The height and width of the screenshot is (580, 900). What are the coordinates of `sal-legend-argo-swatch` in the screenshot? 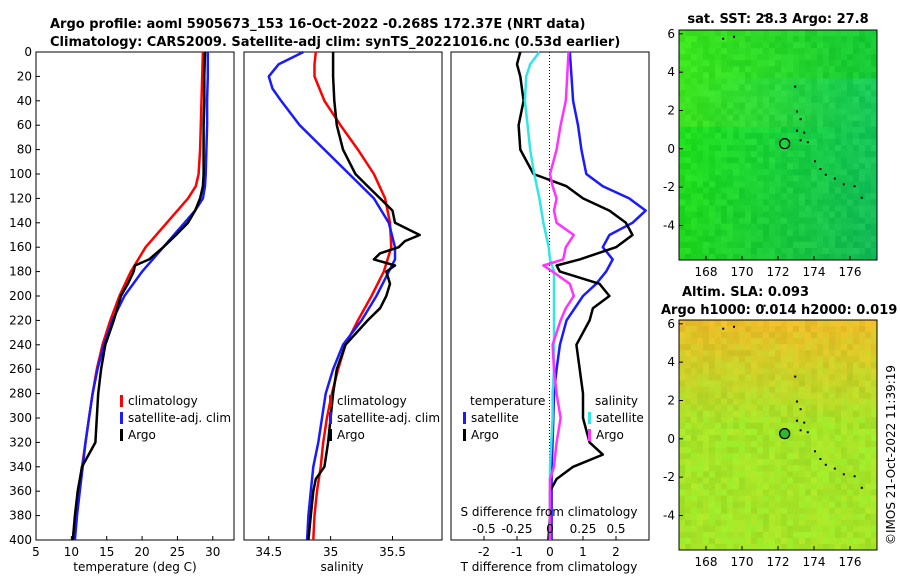 It's located at (330, 435).